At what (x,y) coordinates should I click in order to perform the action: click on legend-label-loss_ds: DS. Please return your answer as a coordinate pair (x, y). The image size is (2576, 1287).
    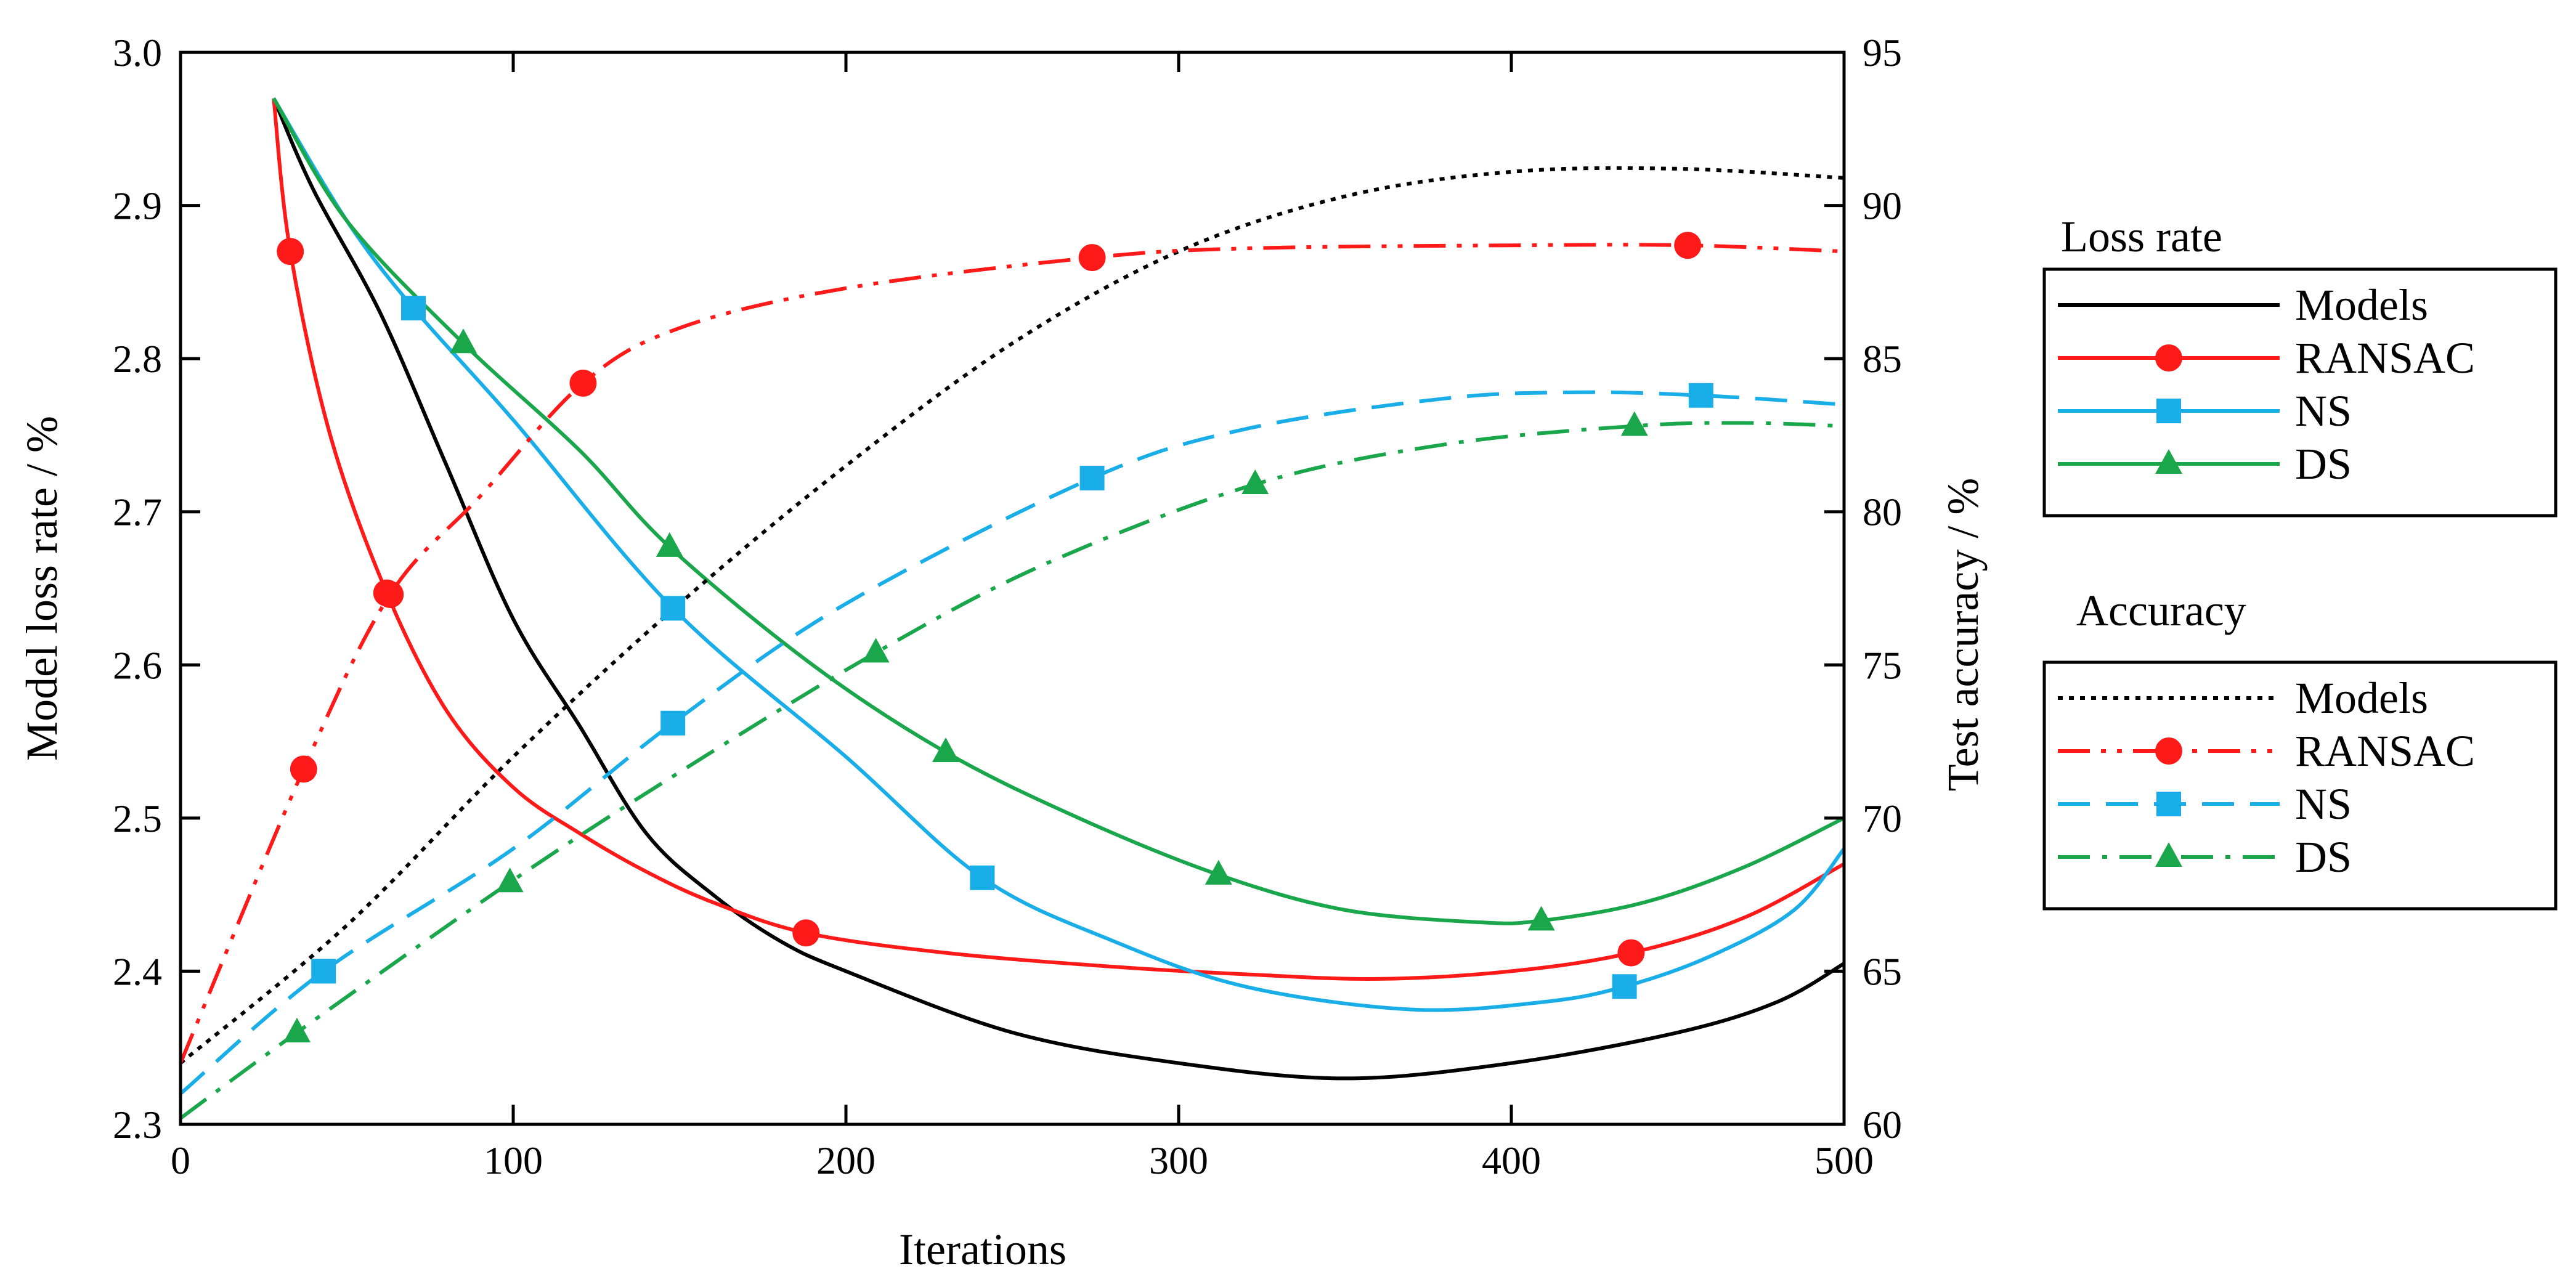
    Looking at the image, I should click on (2323, 464).